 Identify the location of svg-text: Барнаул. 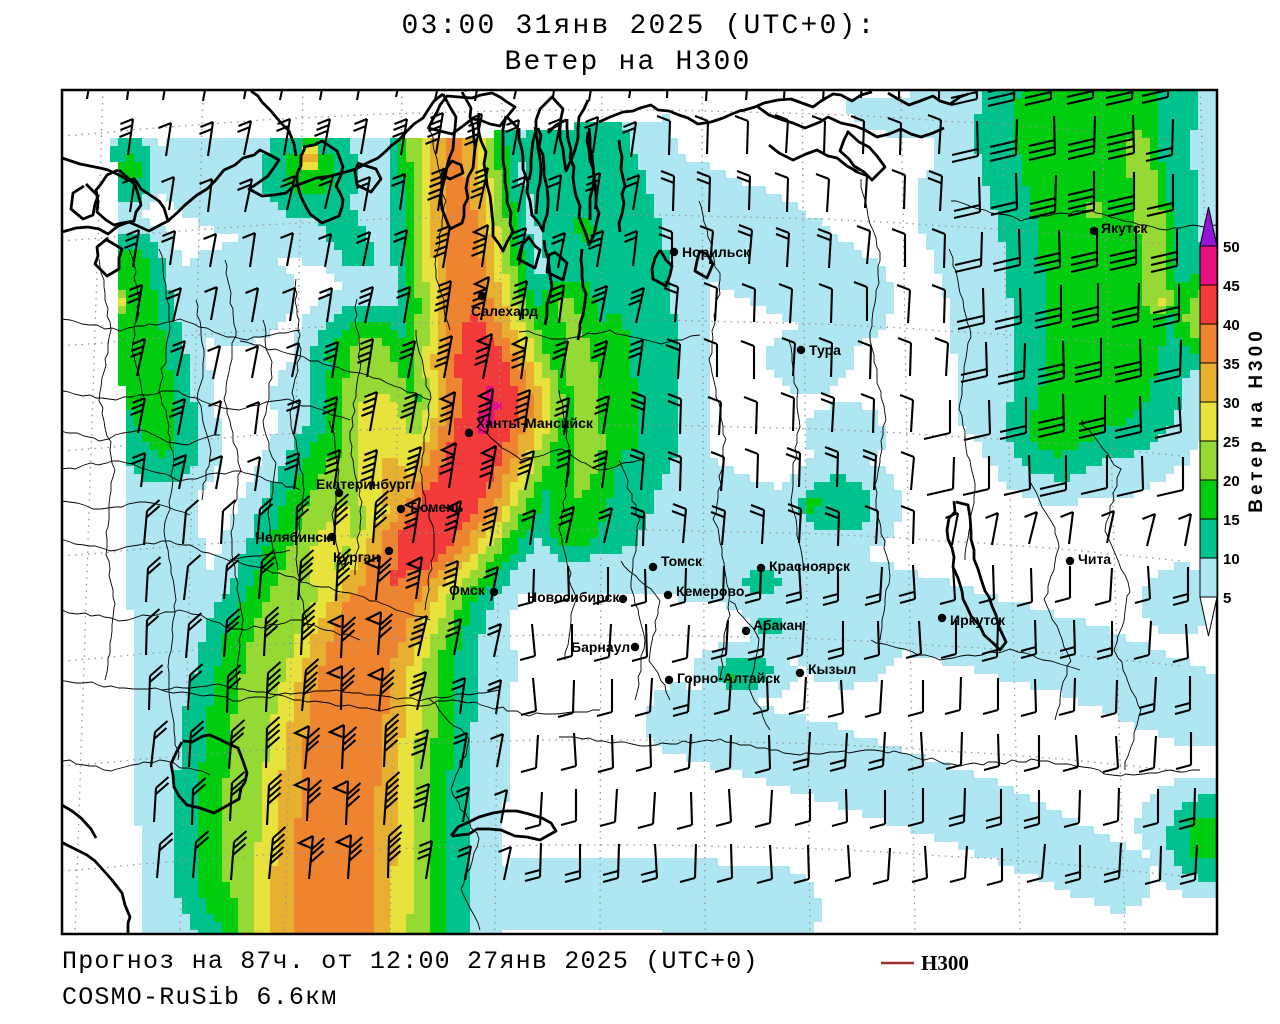
(600, 647).